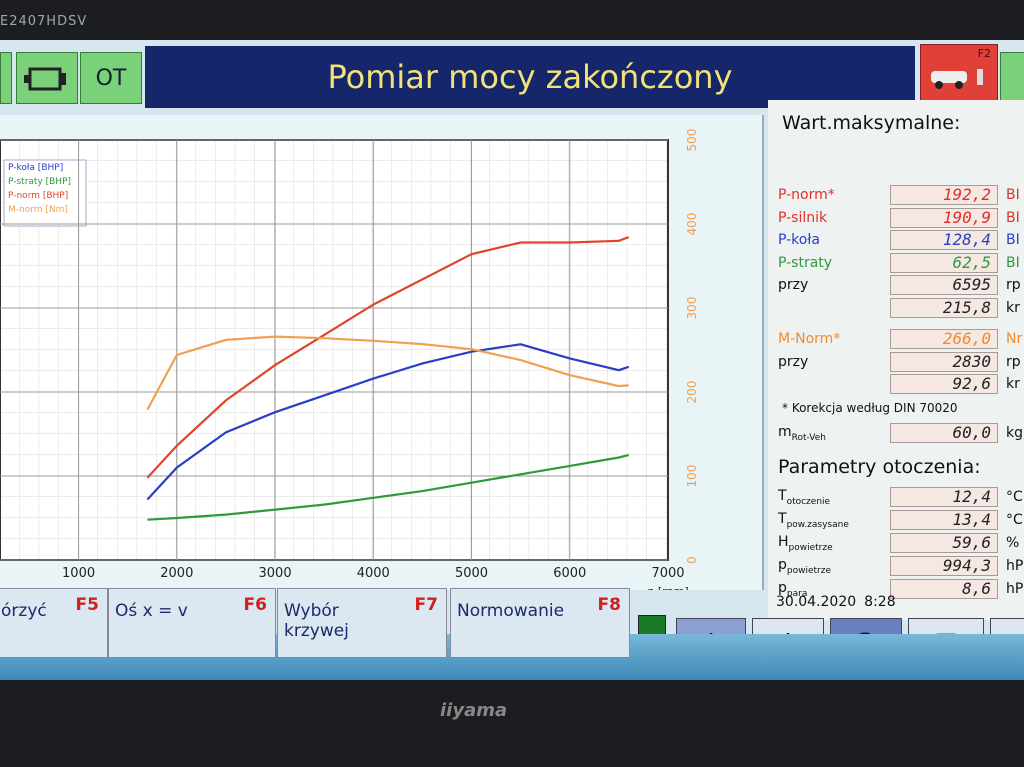  I want to click on x-tick-label: 2000, so click(176, 573).